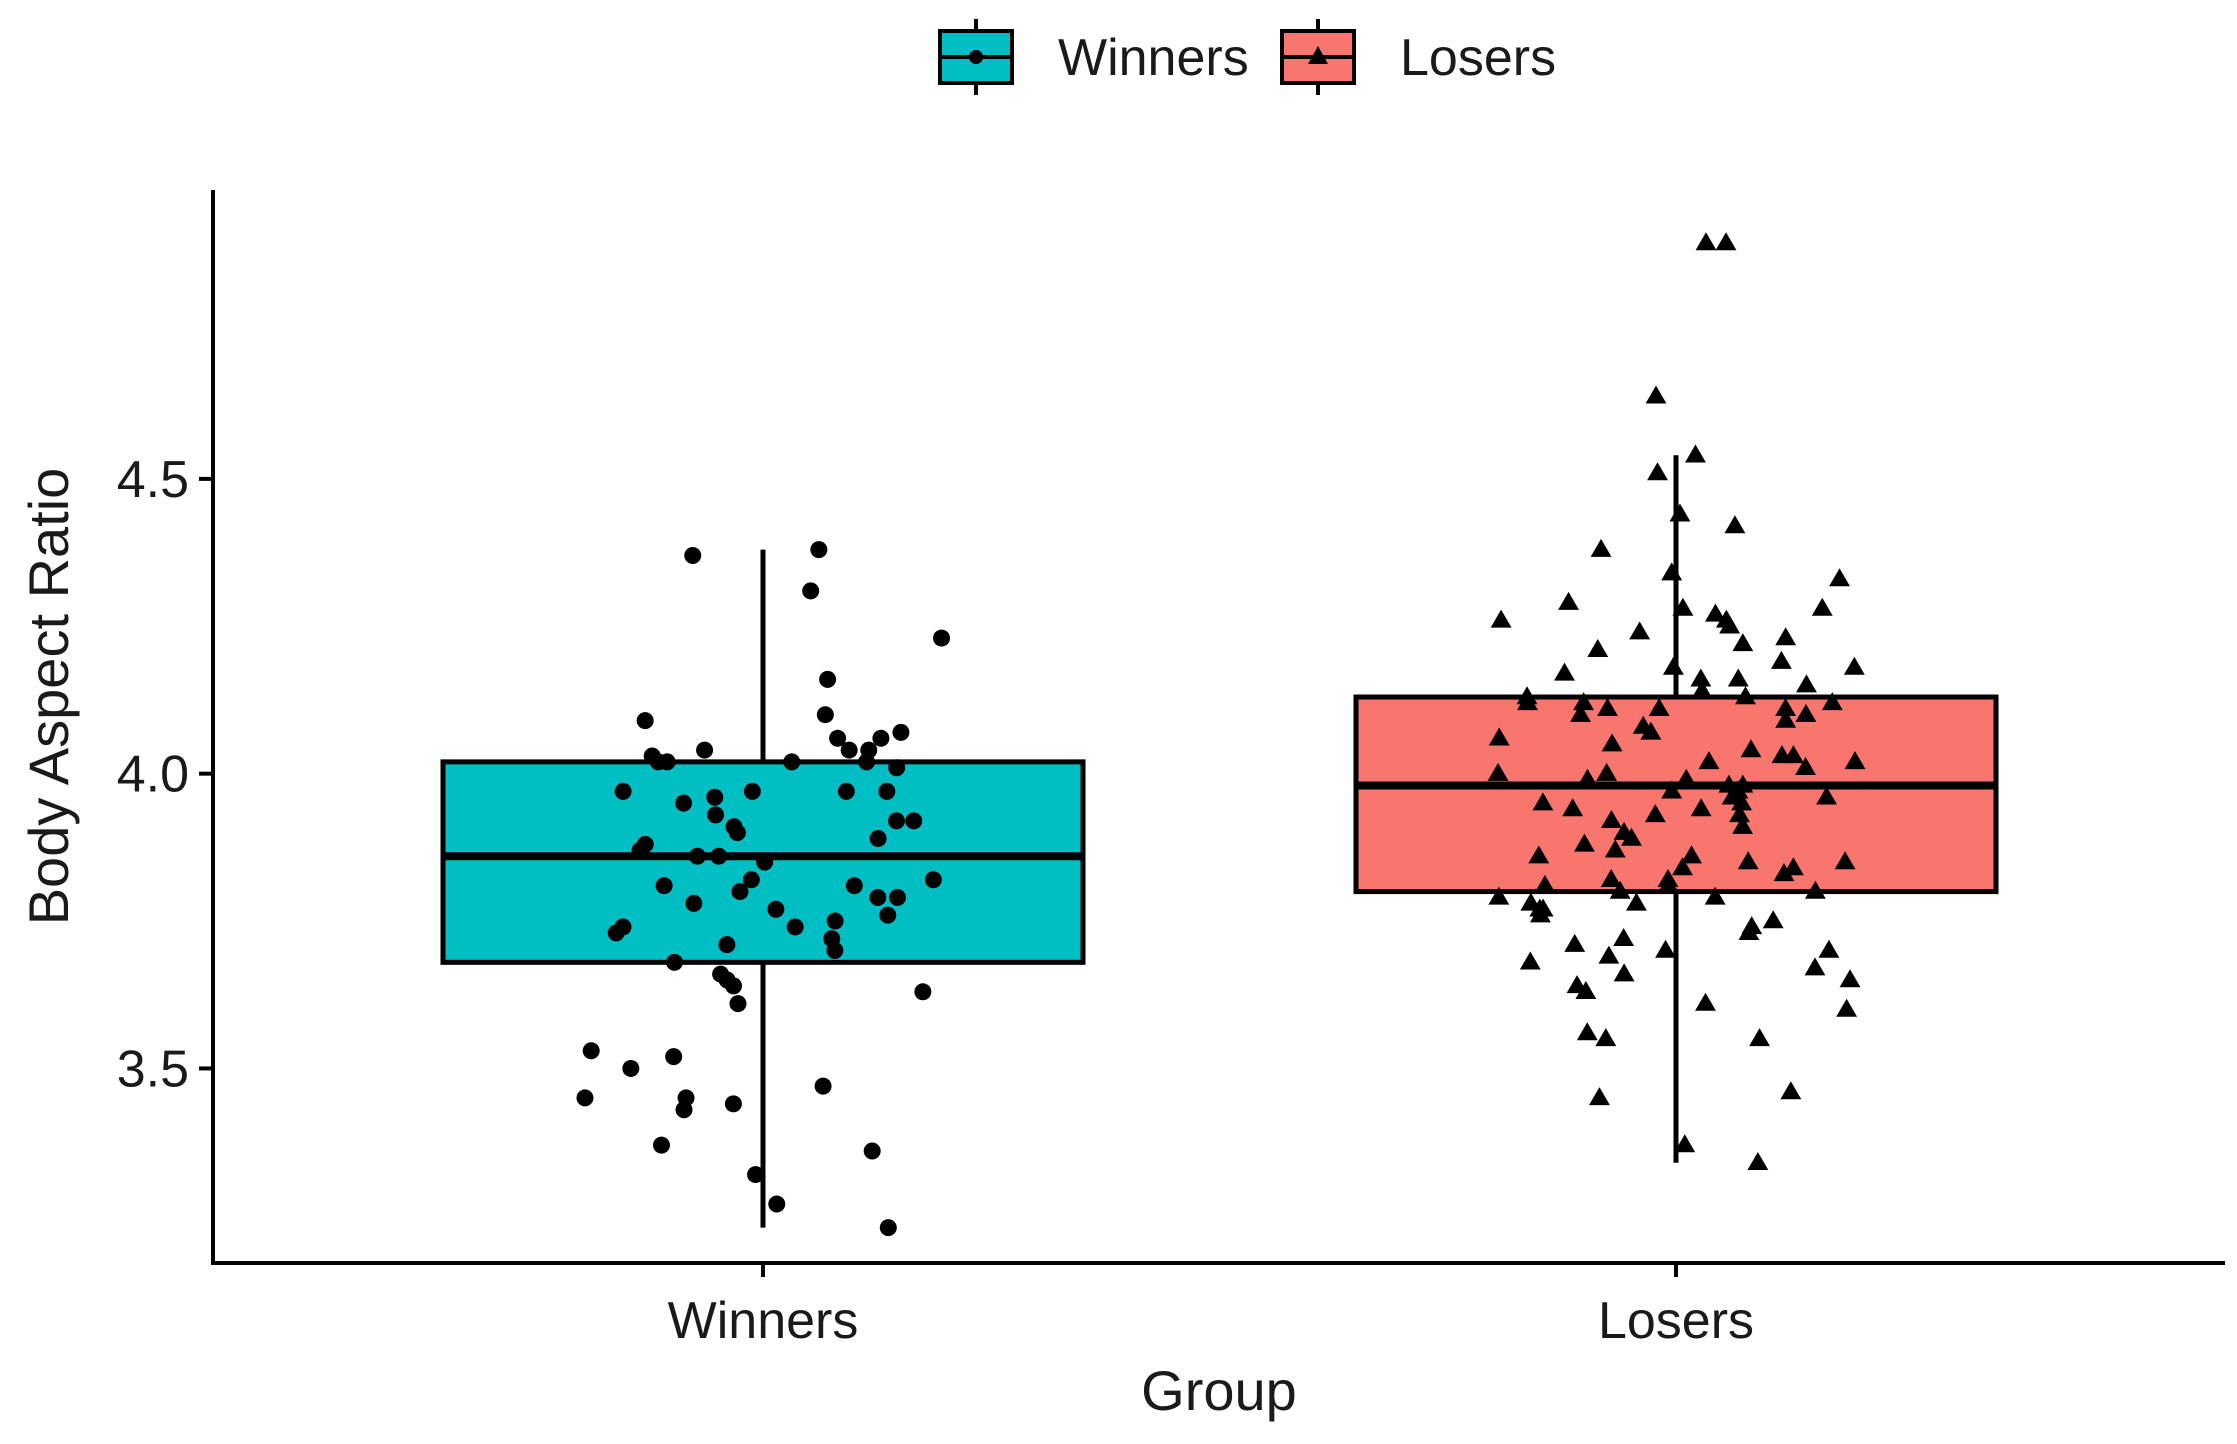 The image size is (2237, 1444). What do you see at coordinates (976, 57) in the screenshot?
I see `legend-marker` at bounding box center [976, 57].